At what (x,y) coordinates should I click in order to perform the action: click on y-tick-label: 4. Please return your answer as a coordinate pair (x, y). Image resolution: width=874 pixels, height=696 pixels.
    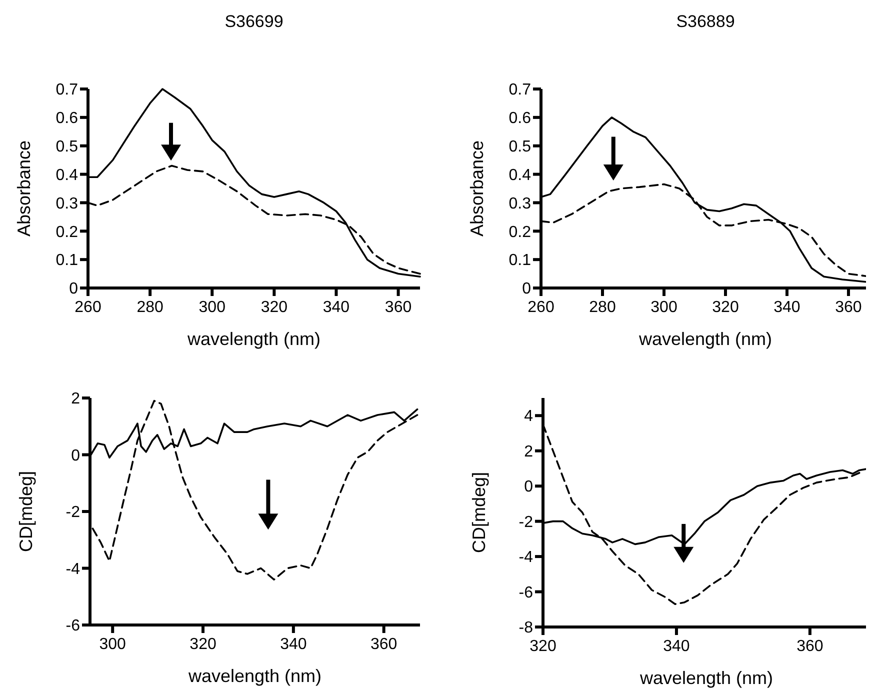
    Looking at the image, I should click on (529, 417).